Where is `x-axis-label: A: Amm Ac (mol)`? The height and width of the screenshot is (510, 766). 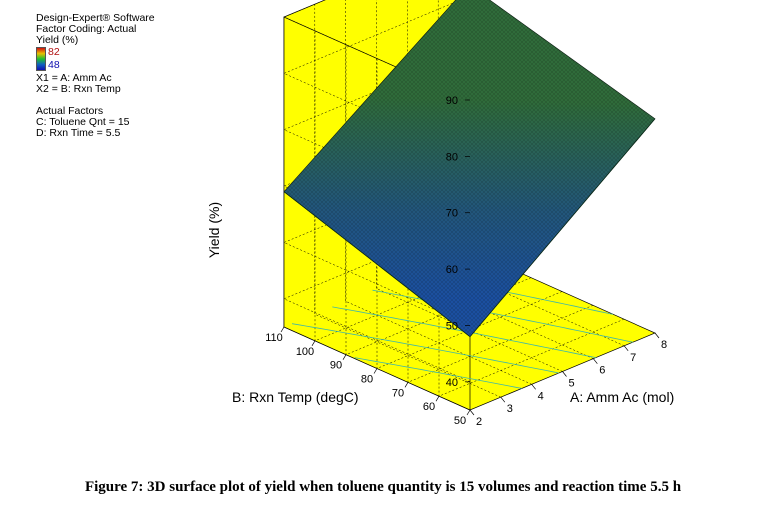
x-axis-label: A: Amm Ac (mol) is located at coordinates (622, 397).